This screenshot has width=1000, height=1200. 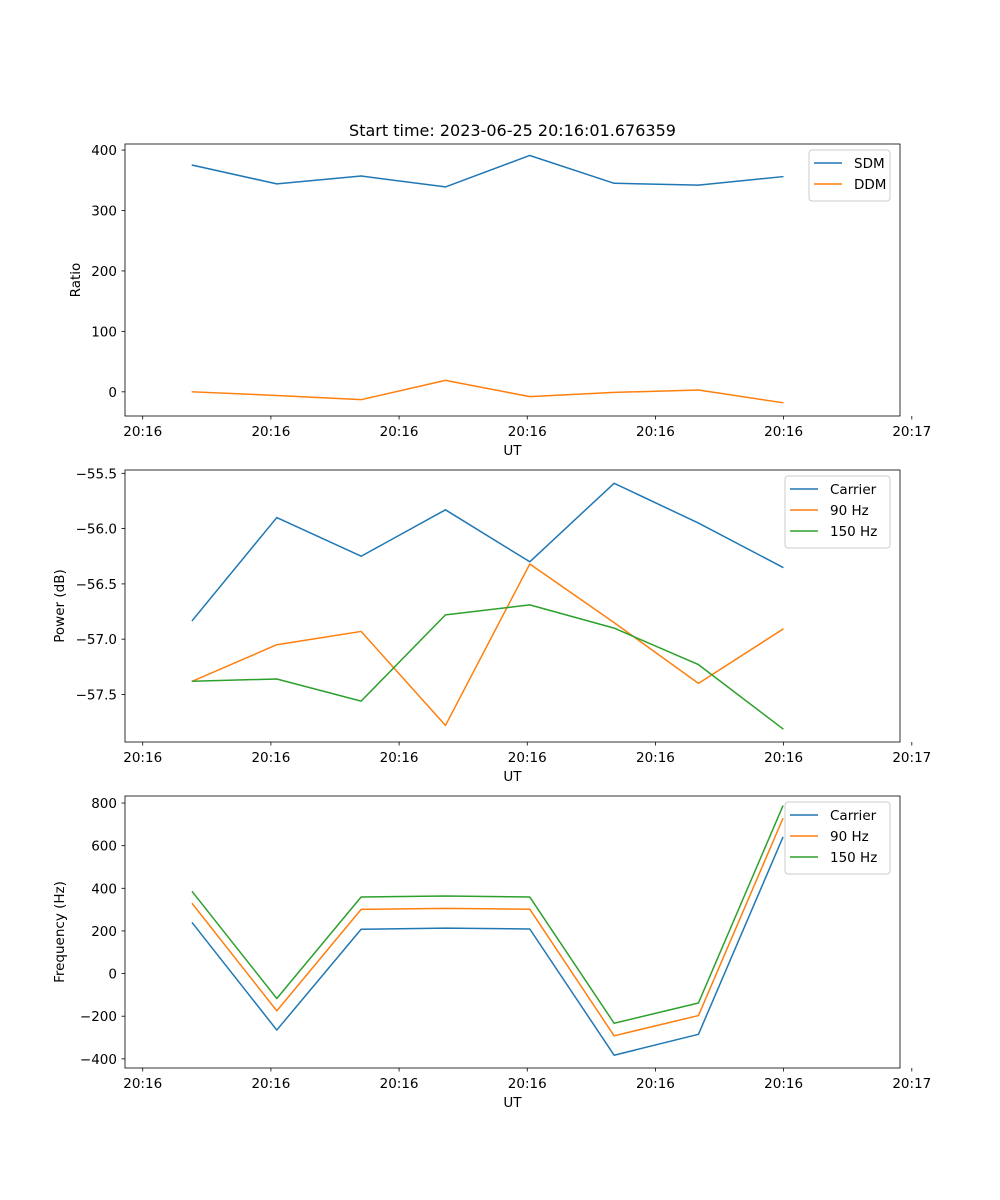 I want to click on y-axis-label: Frequency (Hz), so click(x=60, y=932).